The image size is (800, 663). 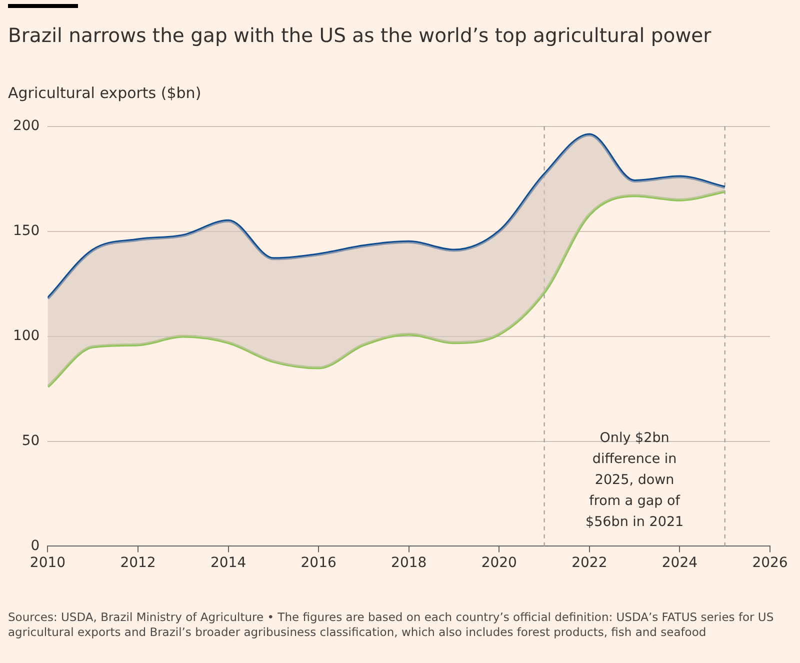 I want to click on y-tick-label: 100, so click(x=26, y=336).